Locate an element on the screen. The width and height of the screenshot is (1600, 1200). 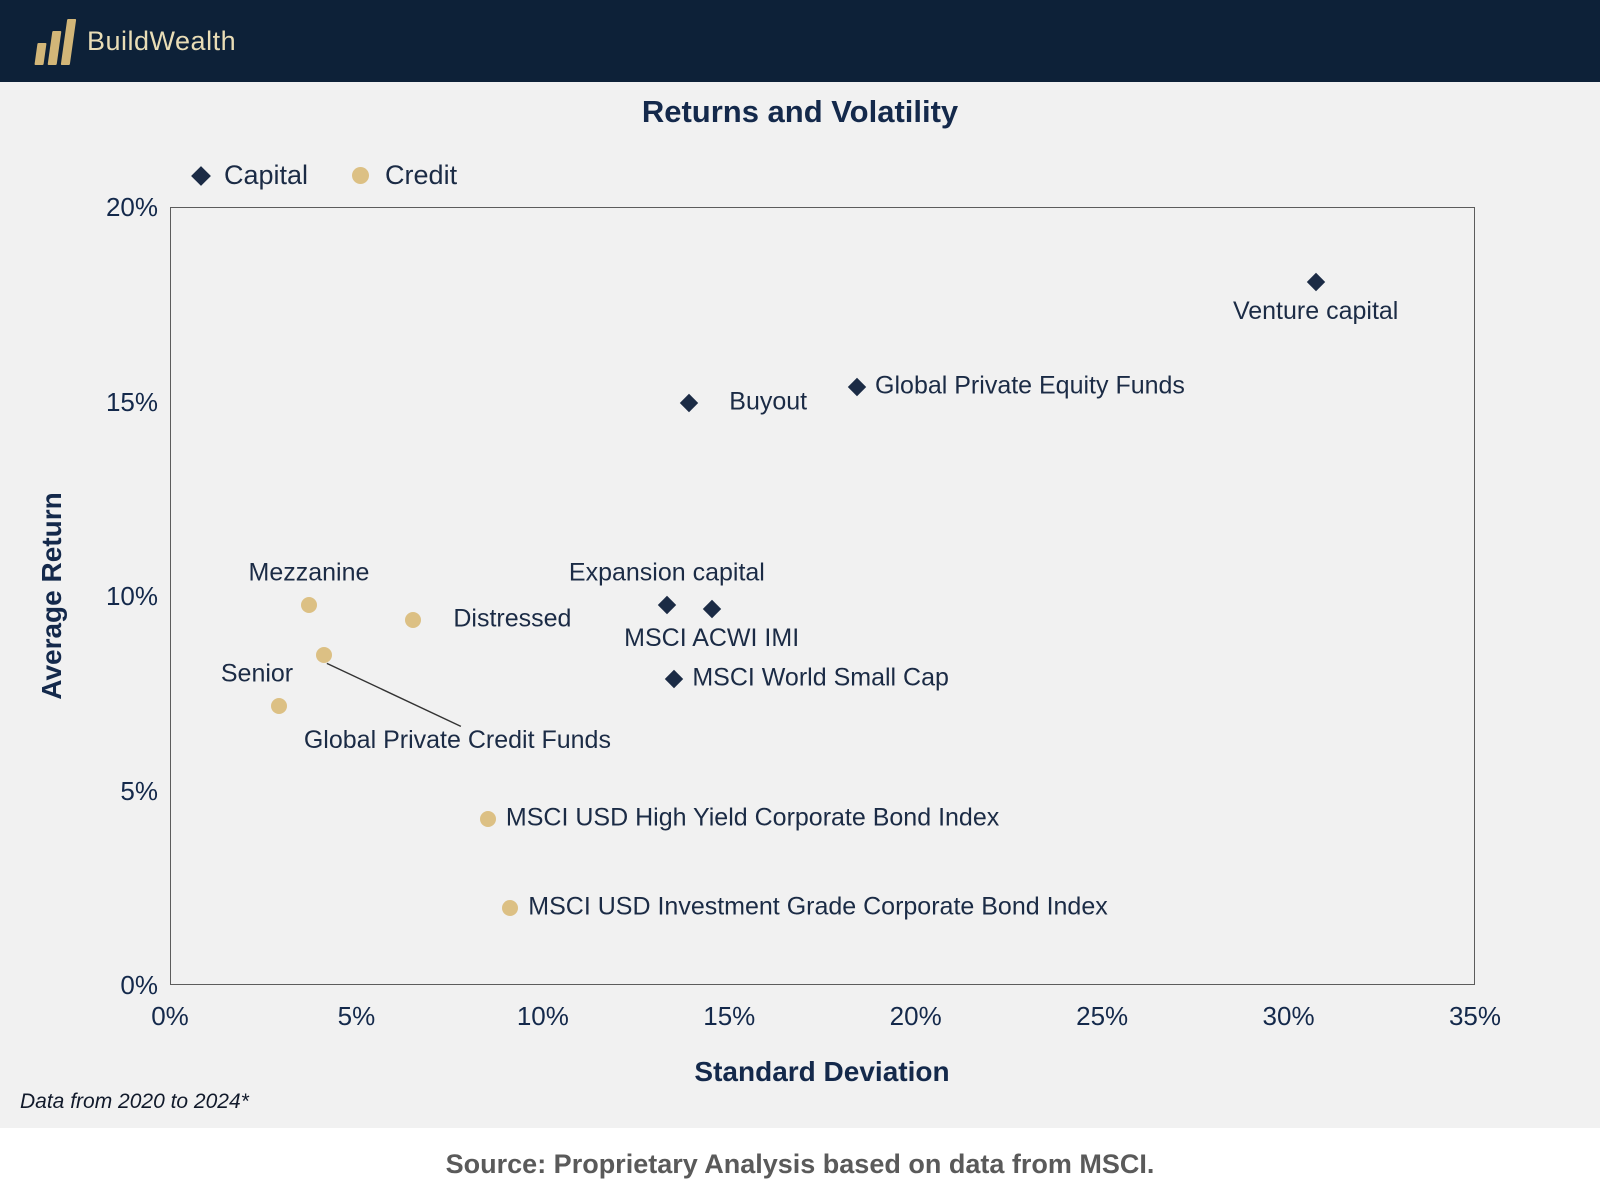
x-tick-label: 0% is located at coordinates (170, 1016).